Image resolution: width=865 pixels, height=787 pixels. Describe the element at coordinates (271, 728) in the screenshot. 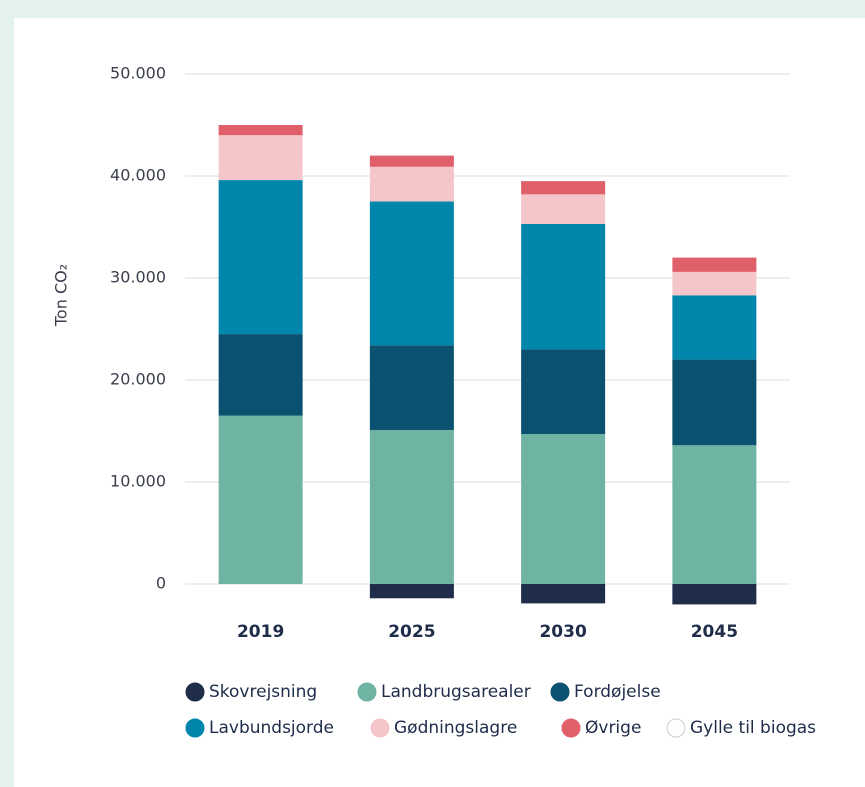

I see `legend-label: Lavbundsjorde` at that location.